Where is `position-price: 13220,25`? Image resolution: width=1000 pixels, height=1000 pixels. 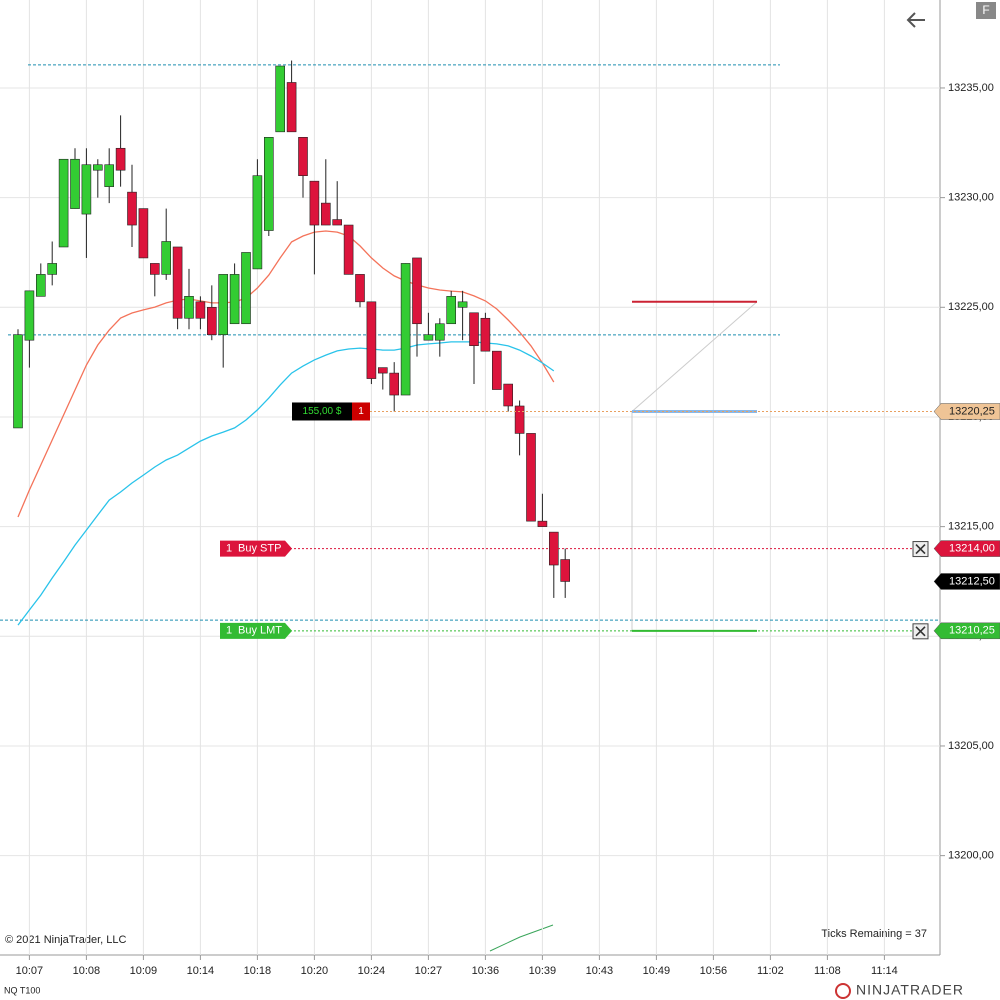 position-price: 13220,25 is located at coordinates (972, 411).